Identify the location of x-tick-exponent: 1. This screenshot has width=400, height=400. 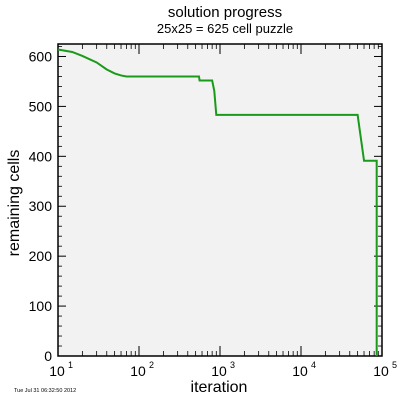
(70, 365).